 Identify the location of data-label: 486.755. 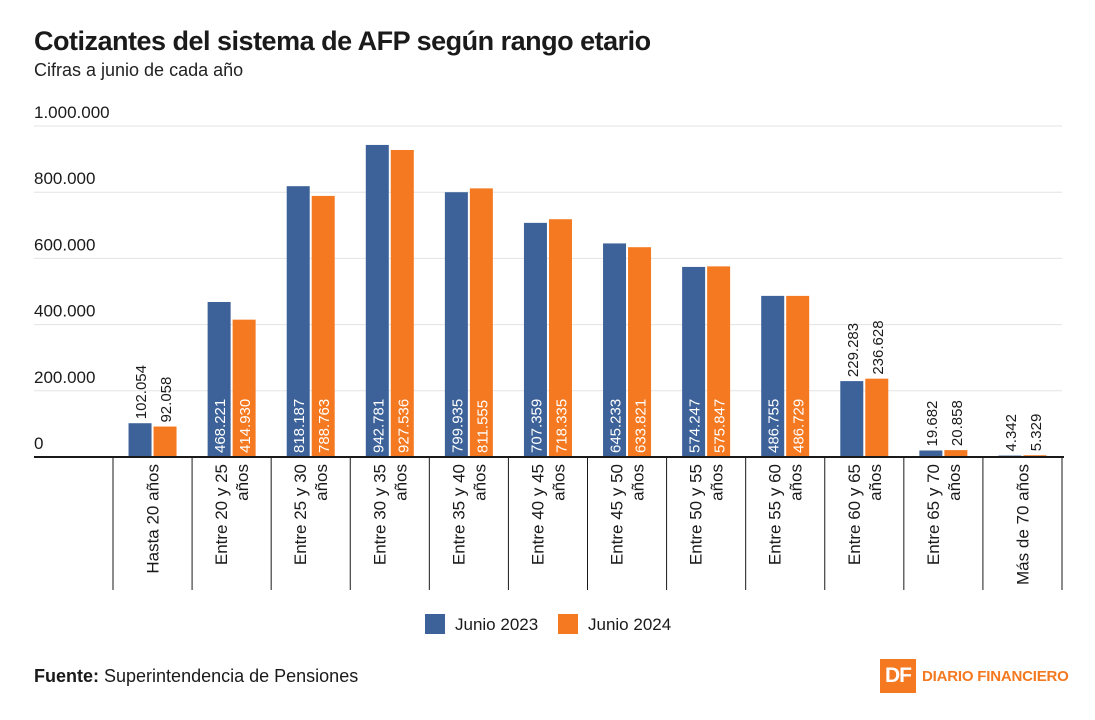
(774, 426).